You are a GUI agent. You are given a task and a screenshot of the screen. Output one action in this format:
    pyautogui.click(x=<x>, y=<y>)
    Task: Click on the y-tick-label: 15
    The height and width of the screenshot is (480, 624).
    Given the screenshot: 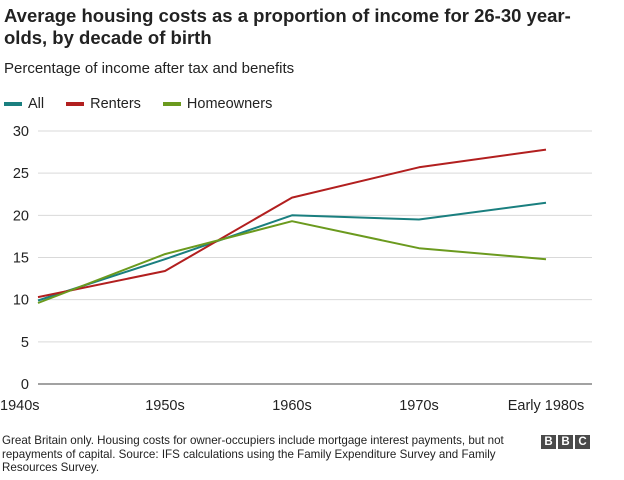 What is the action you would take?
    pyautogui.click(x=21, y=259)
    